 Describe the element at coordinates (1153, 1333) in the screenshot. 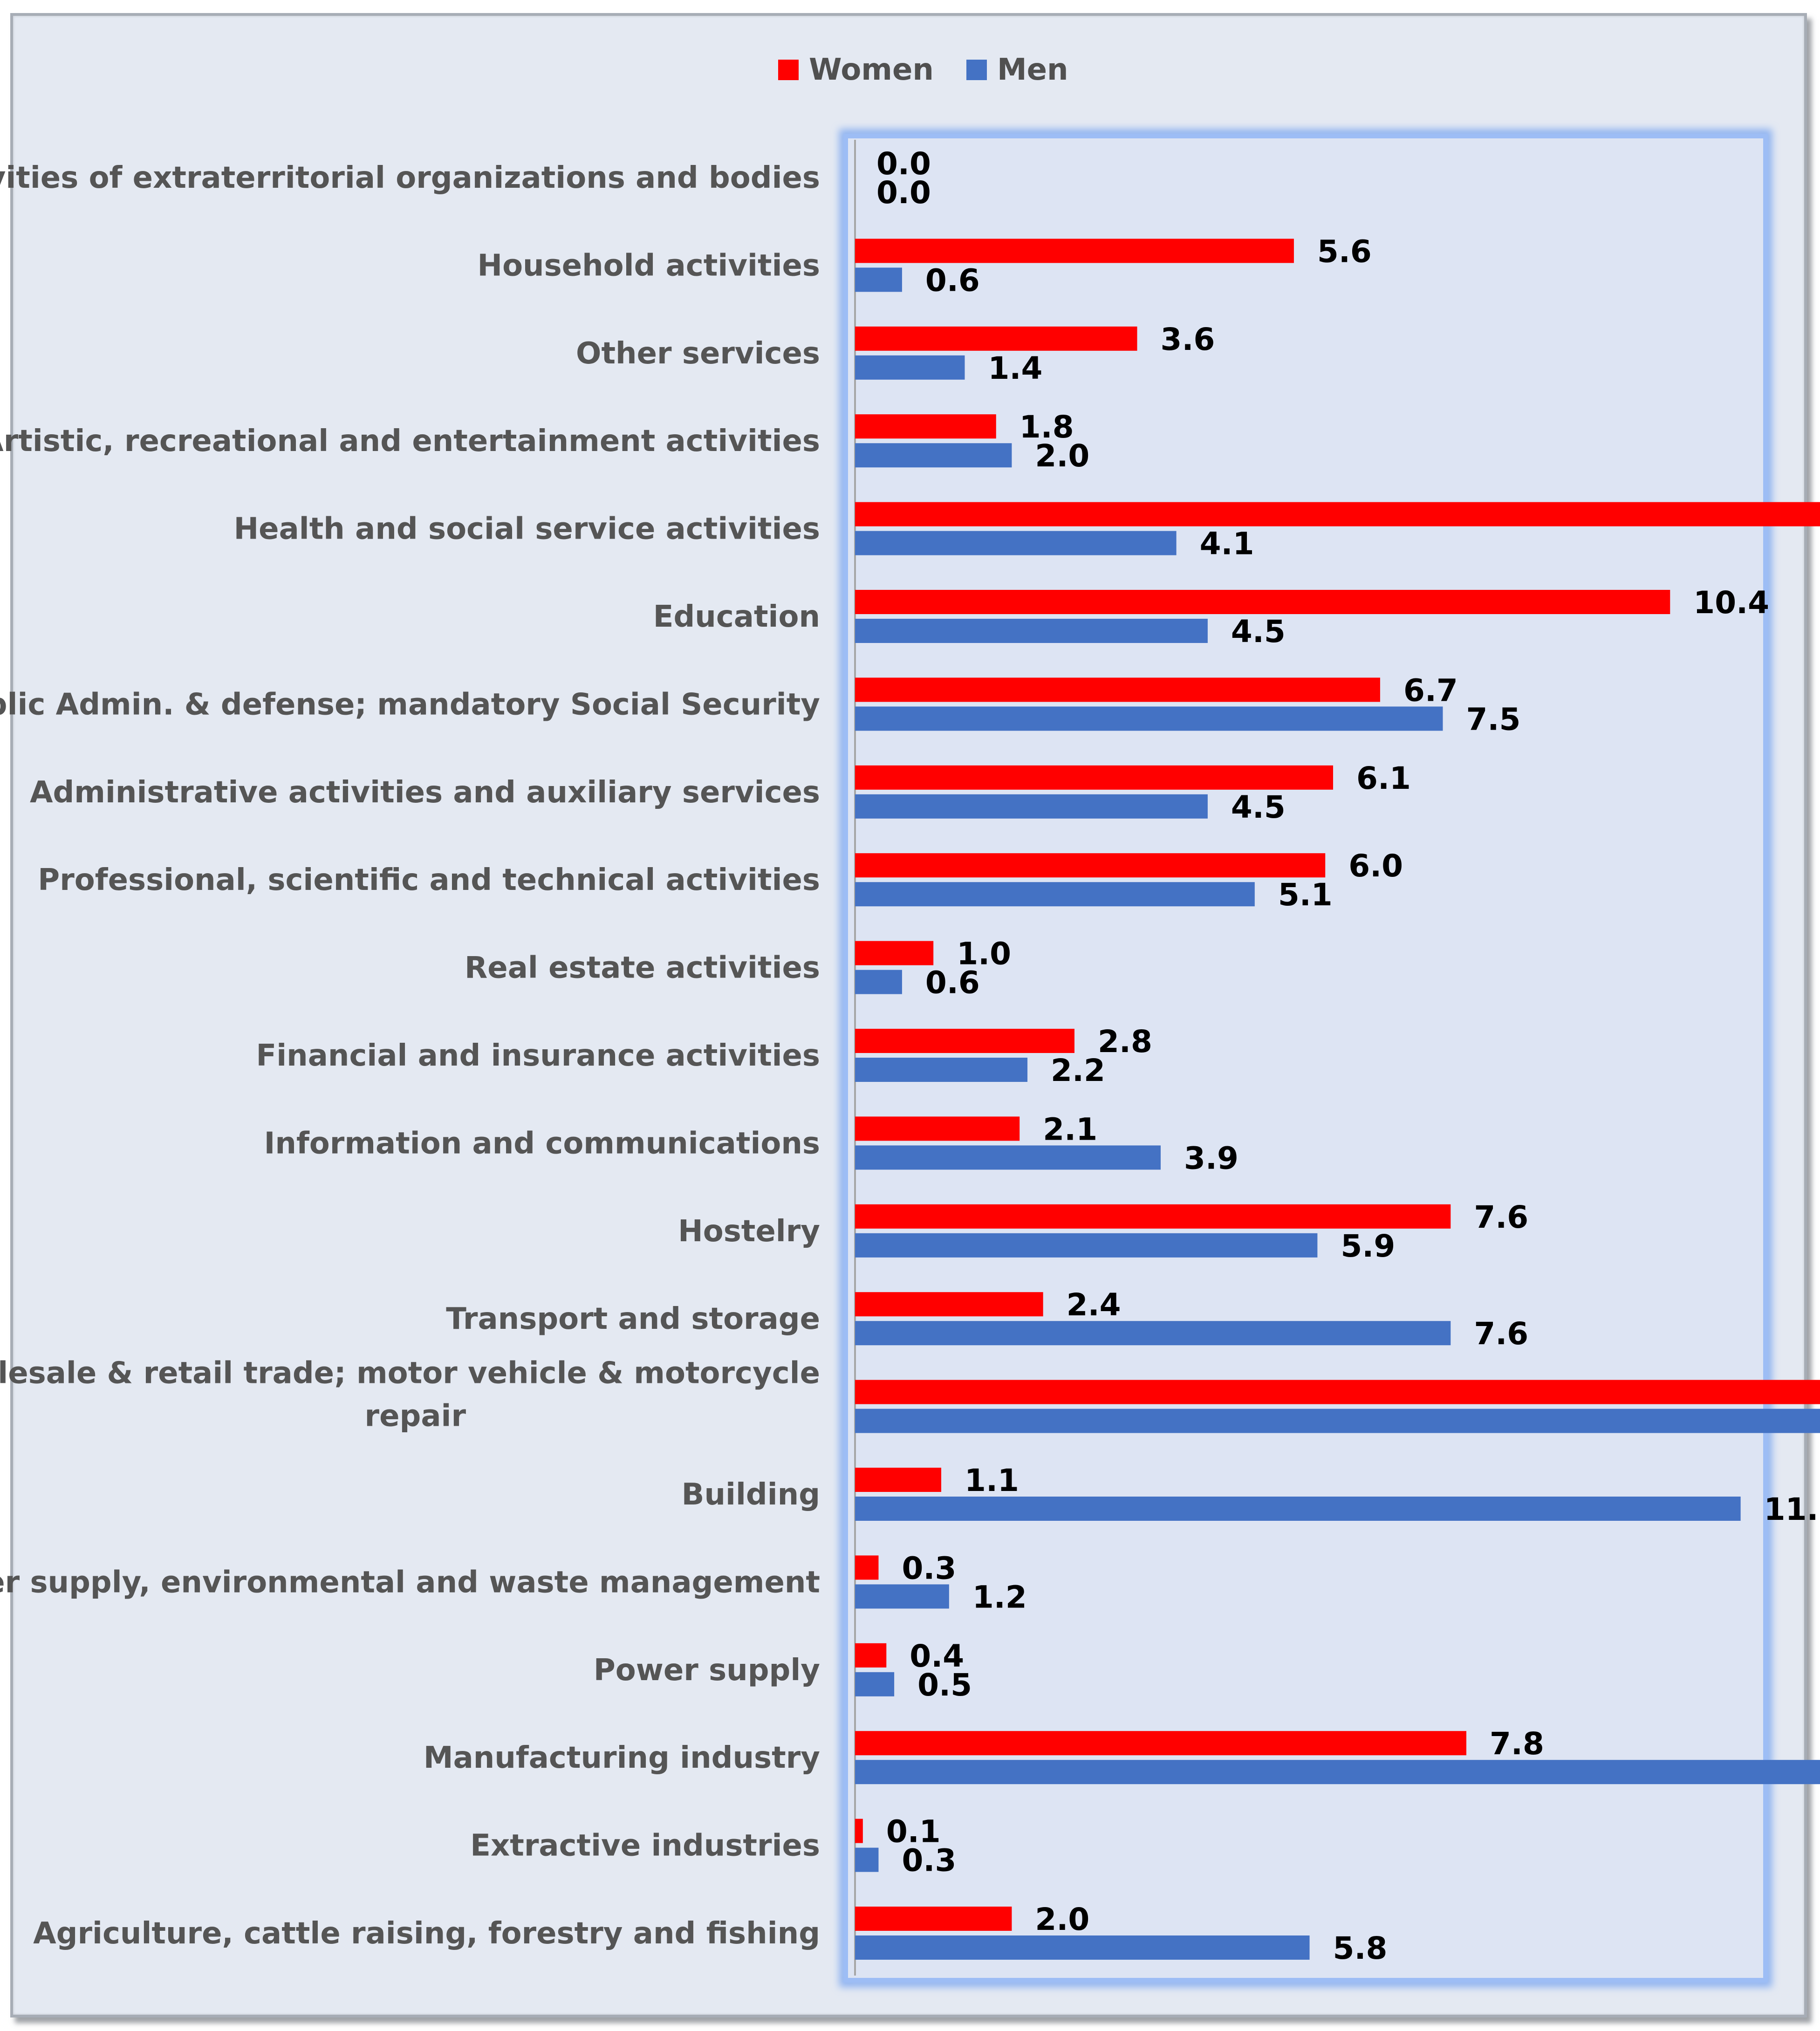

I see `bar-men-transport-and-storage` at that location.